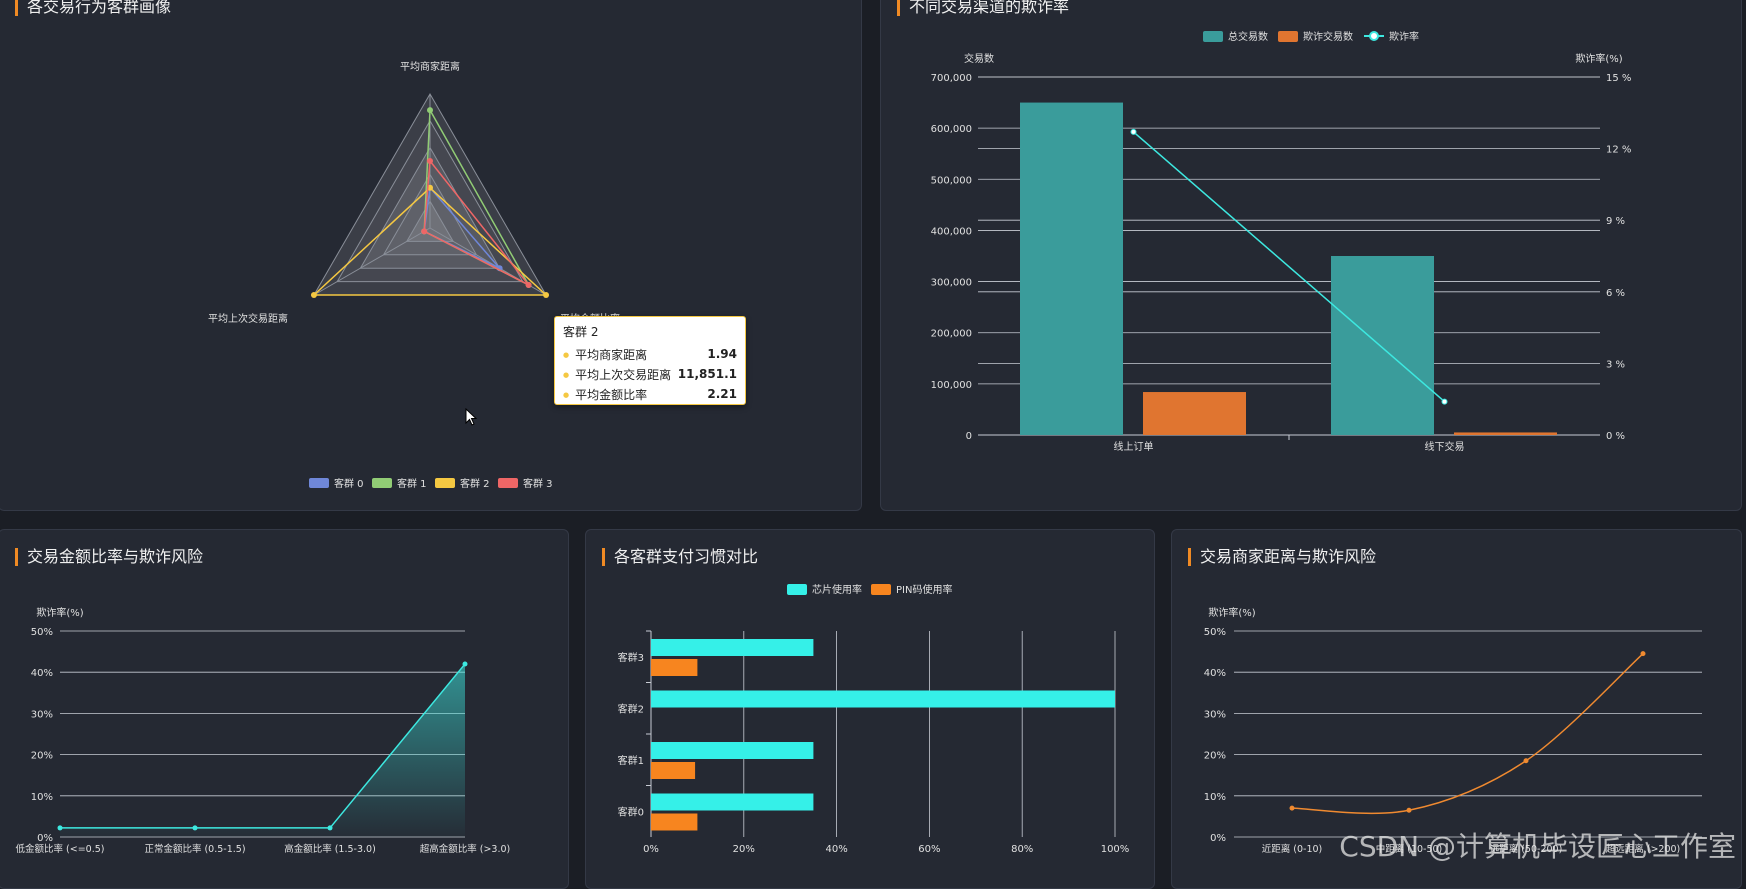 The height and width of the screenshot is (889, 1746). What do you see at coordinates (837, 589) in the screenshot?
I see `pay-legend-label: 芯片使用率` at bounding box center [837, 589].